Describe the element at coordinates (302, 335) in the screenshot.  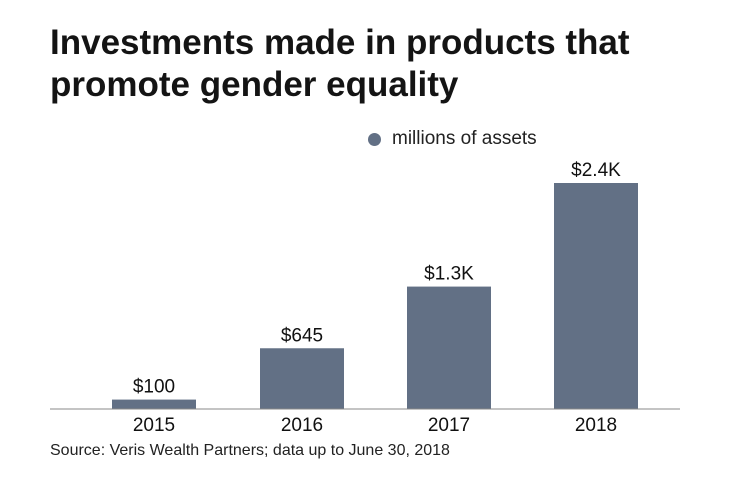
I see `data-label-2016: $645` at that location.